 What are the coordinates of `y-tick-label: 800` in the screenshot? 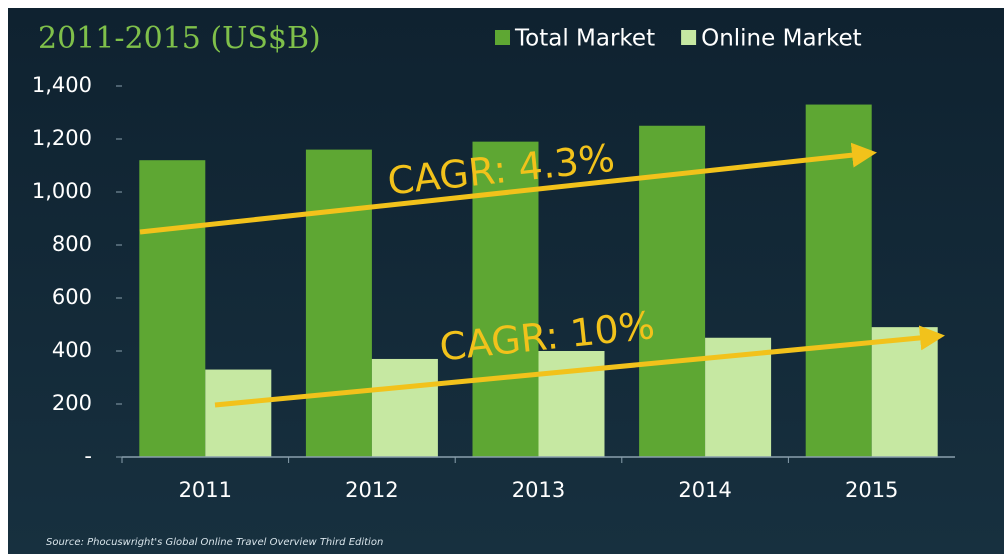 It's located at (72, 244).